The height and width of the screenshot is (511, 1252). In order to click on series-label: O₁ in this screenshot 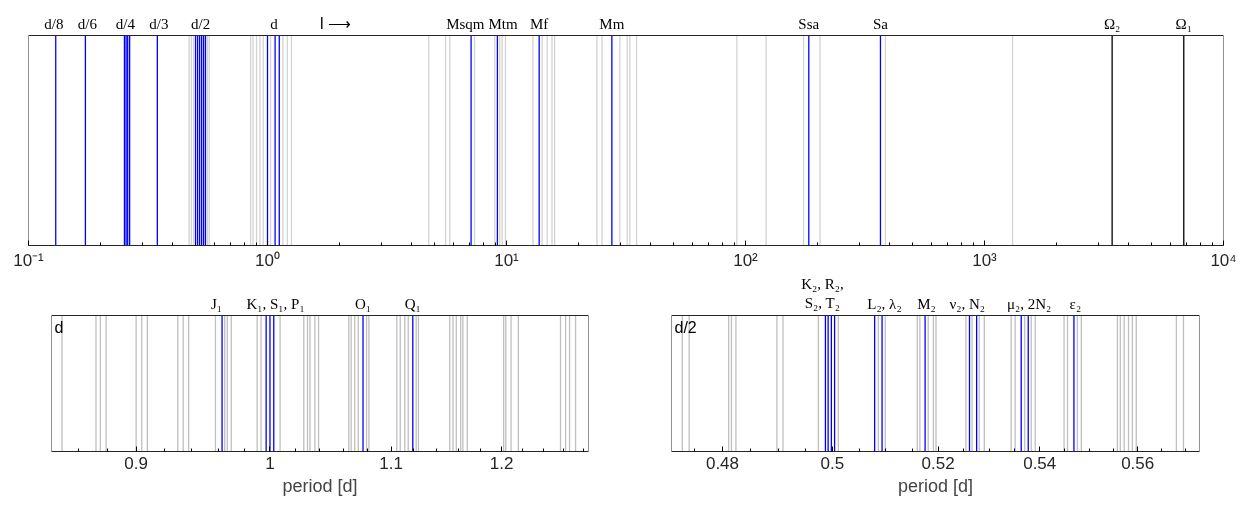, I will do `click(363, 303)`.